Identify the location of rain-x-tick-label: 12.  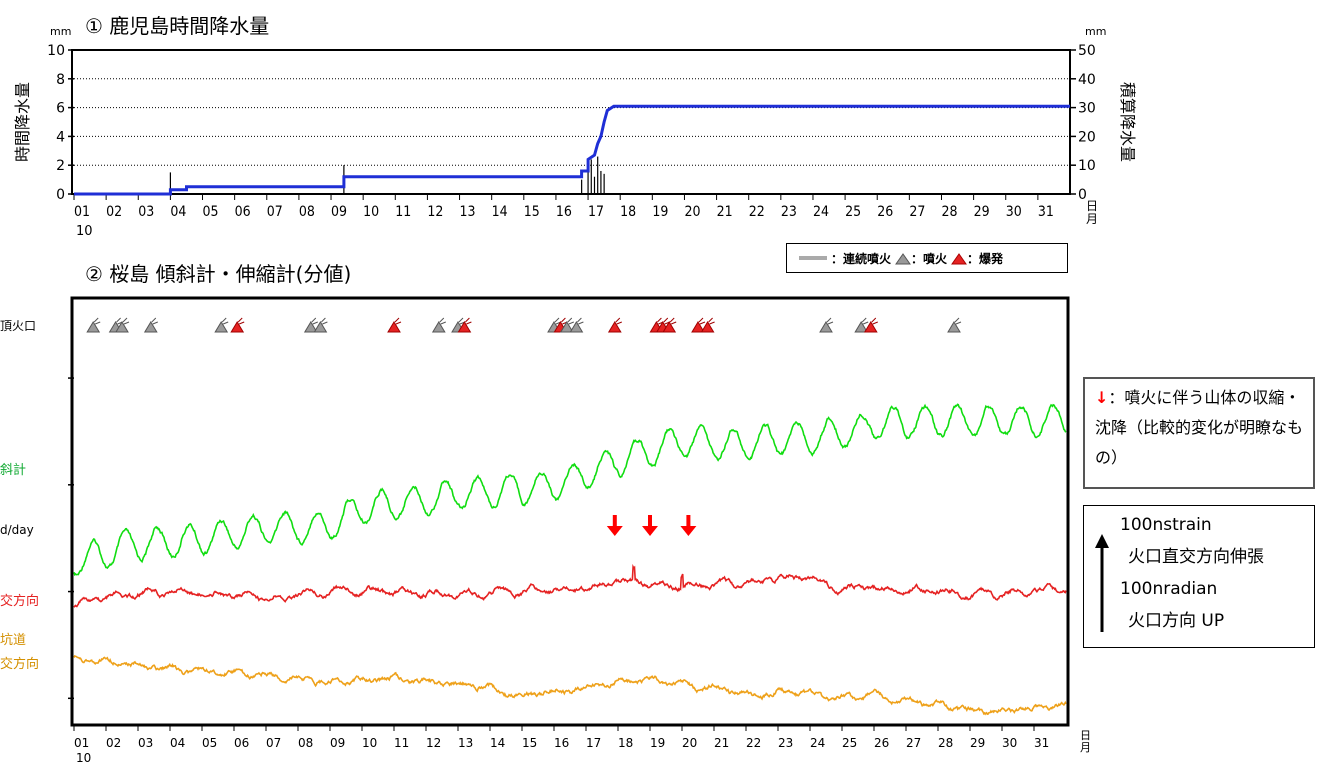
(435, 212).